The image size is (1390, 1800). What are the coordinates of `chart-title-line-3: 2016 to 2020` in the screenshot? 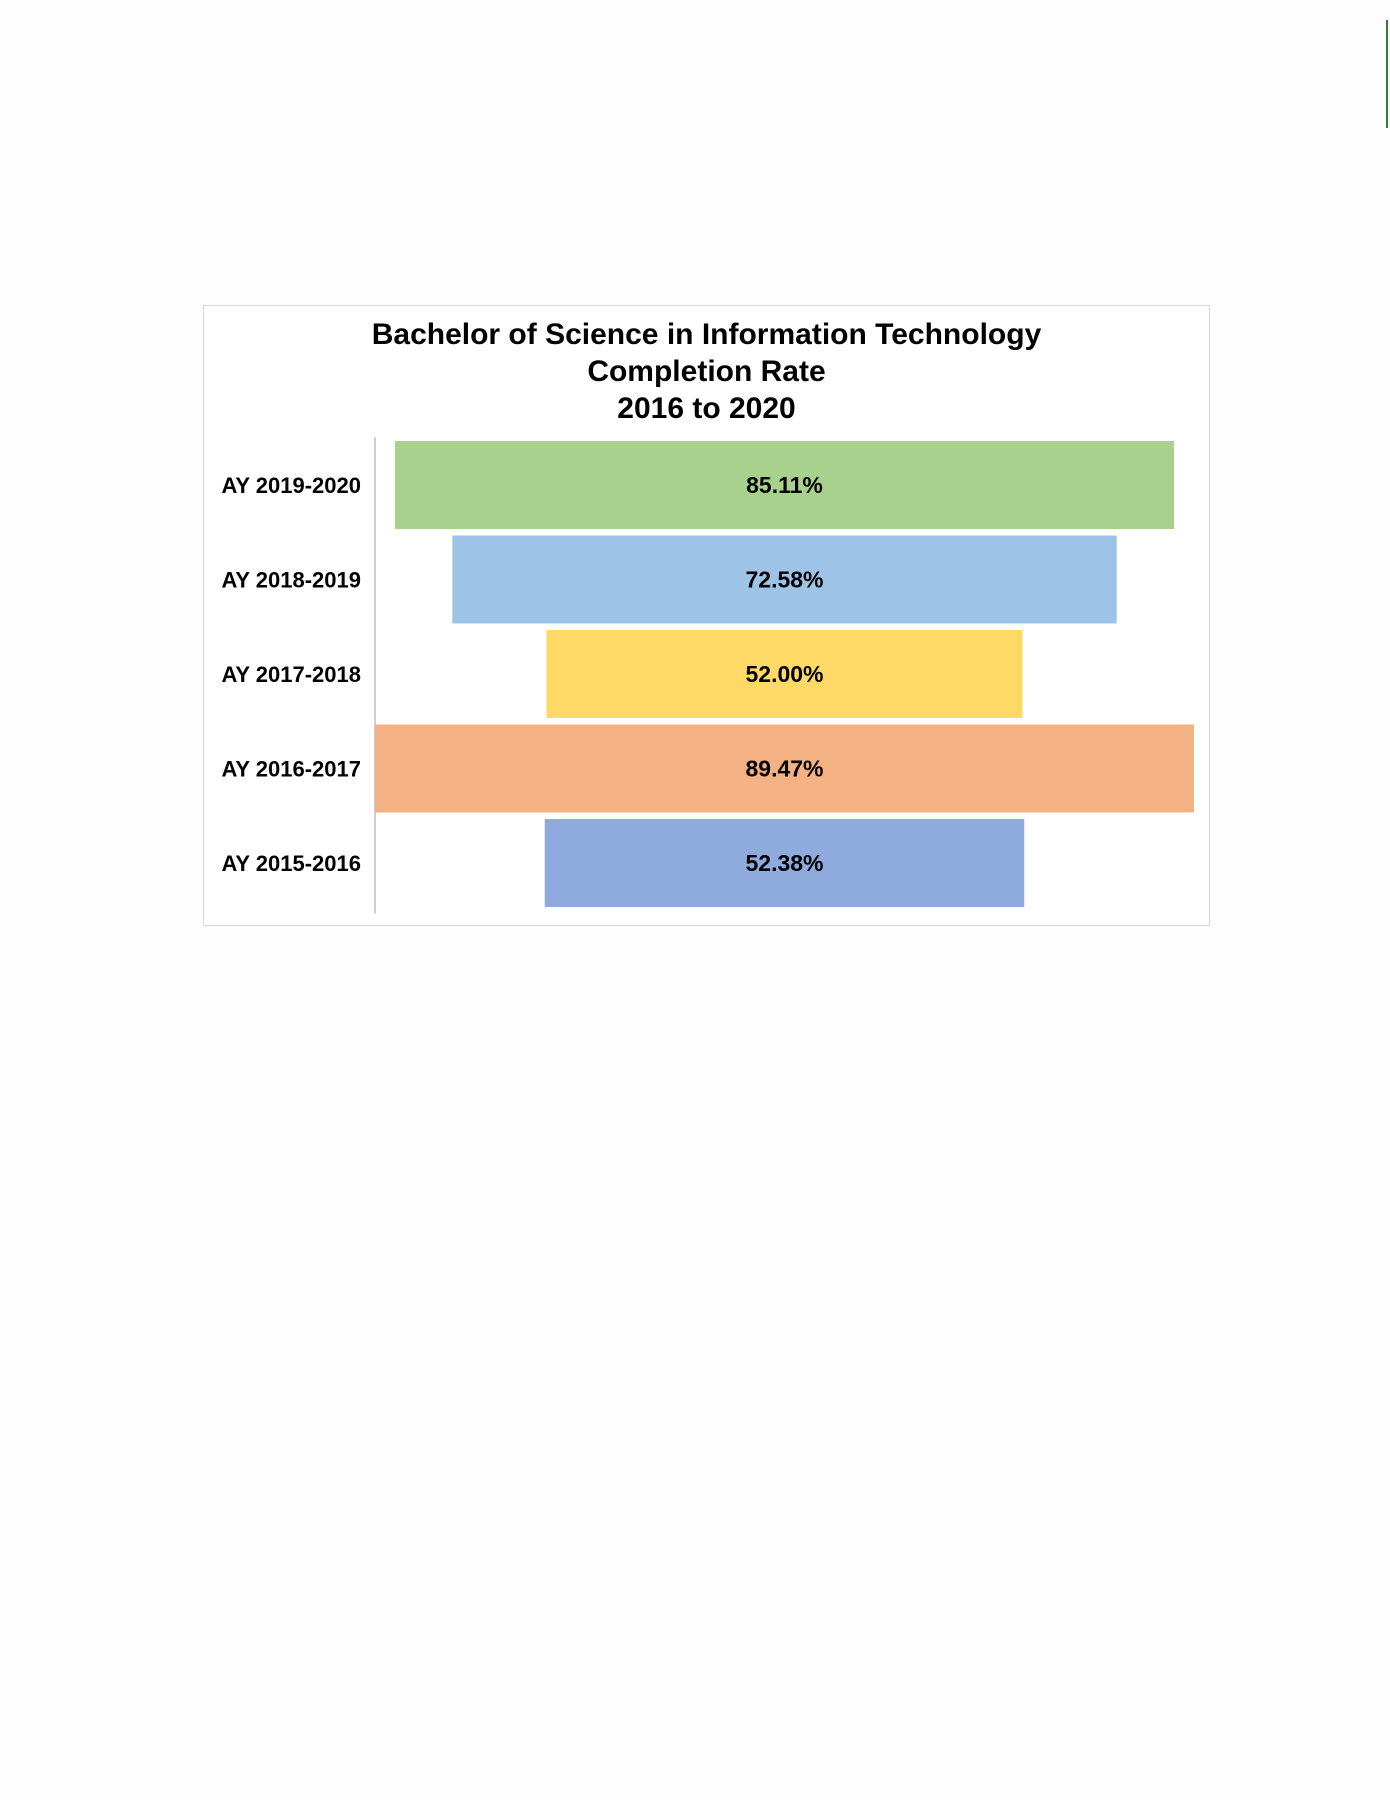 It's located at (706, 408).